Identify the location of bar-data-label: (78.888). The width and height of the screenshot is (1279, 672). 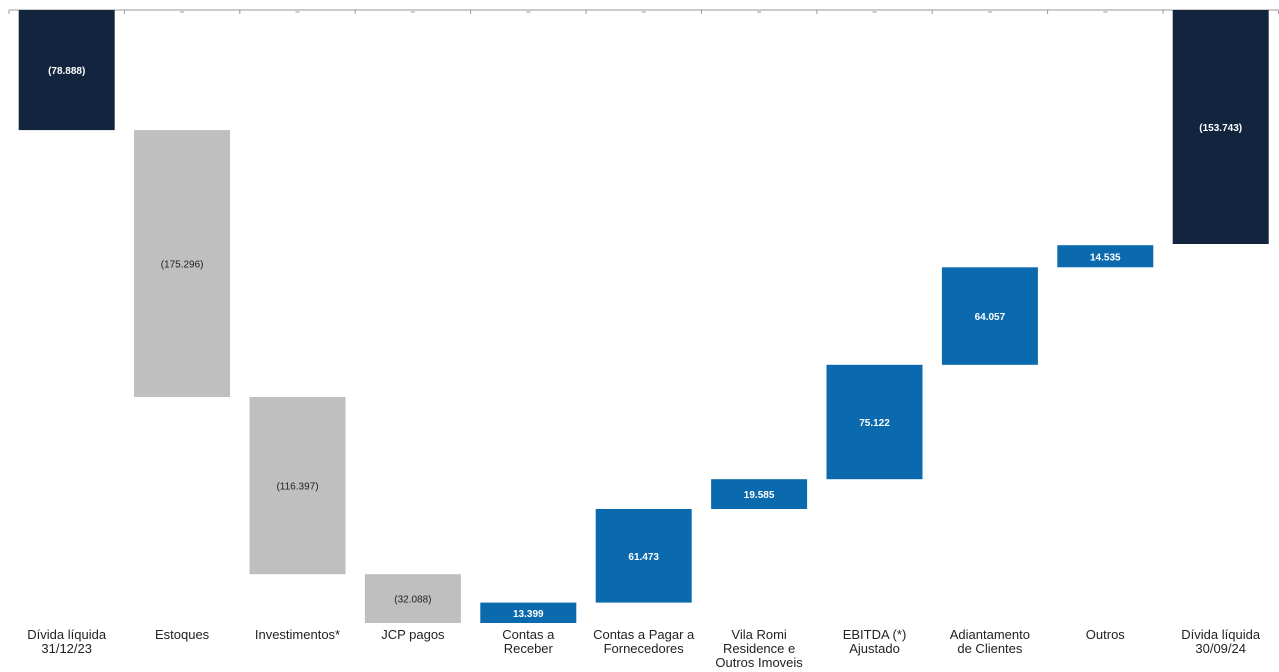
(66, 71).